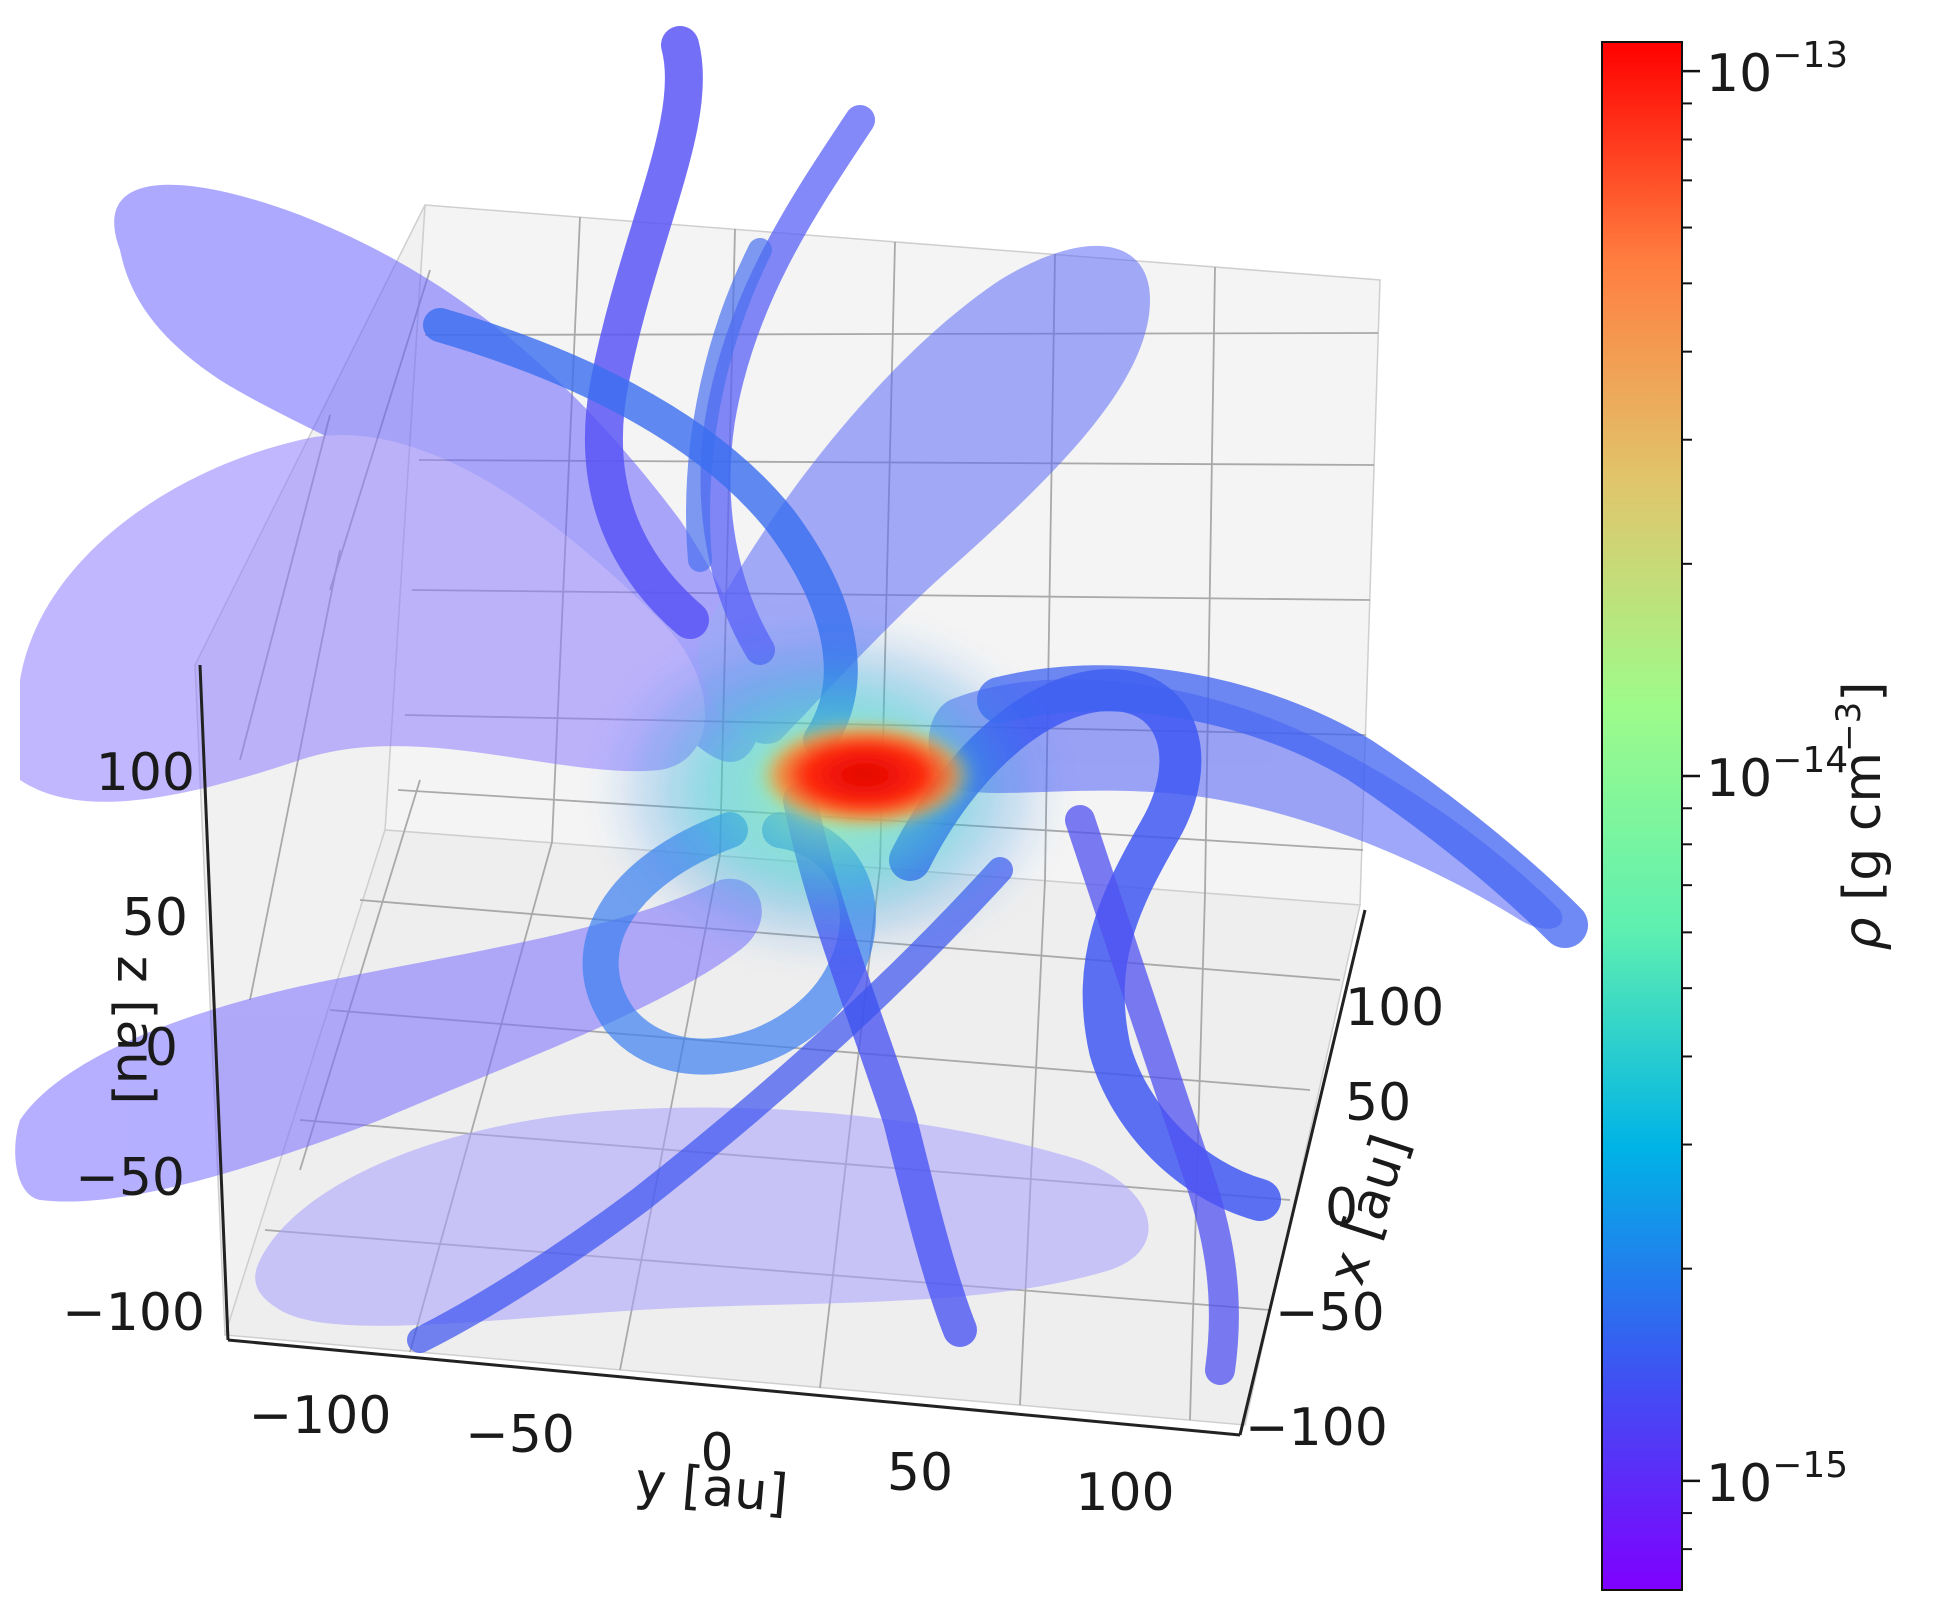 The image size is (1938, 1601). Describe the element at coordinates (1152, 1095) in the screenshot. I see `filament-lower-right` at that location.